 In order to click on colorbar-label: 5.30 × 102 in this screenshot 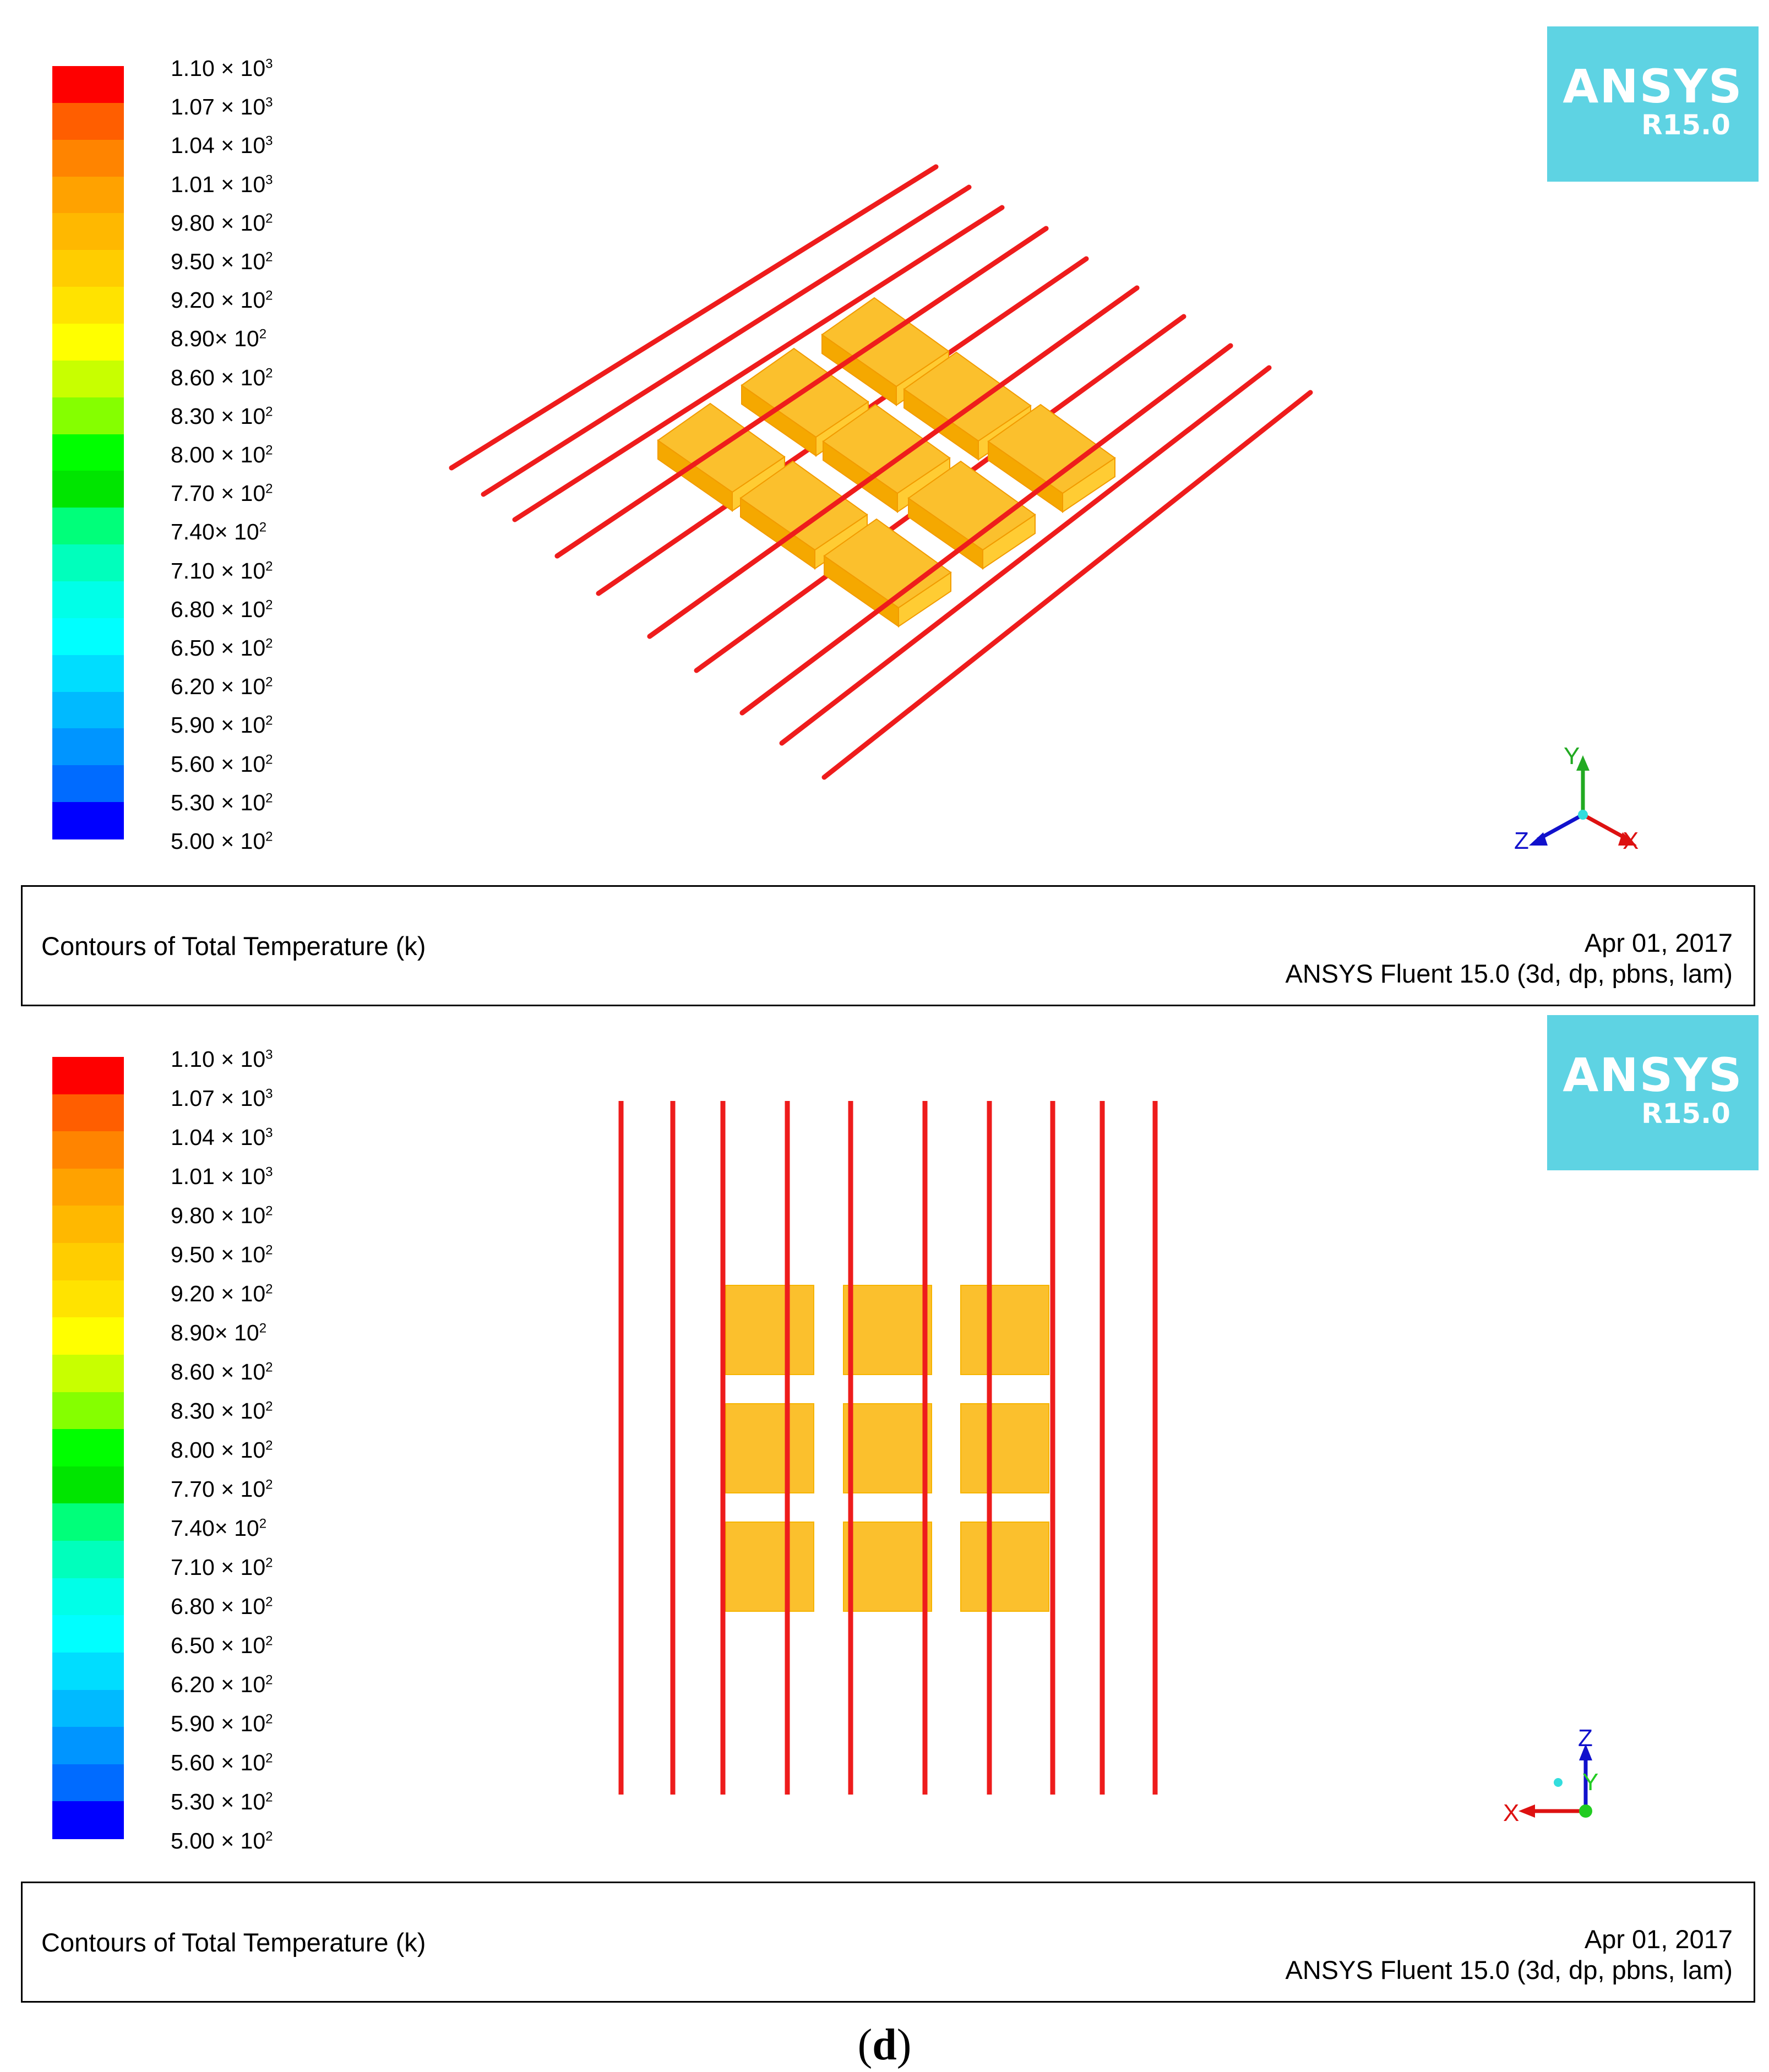, I will do `click(222, 1801)`.